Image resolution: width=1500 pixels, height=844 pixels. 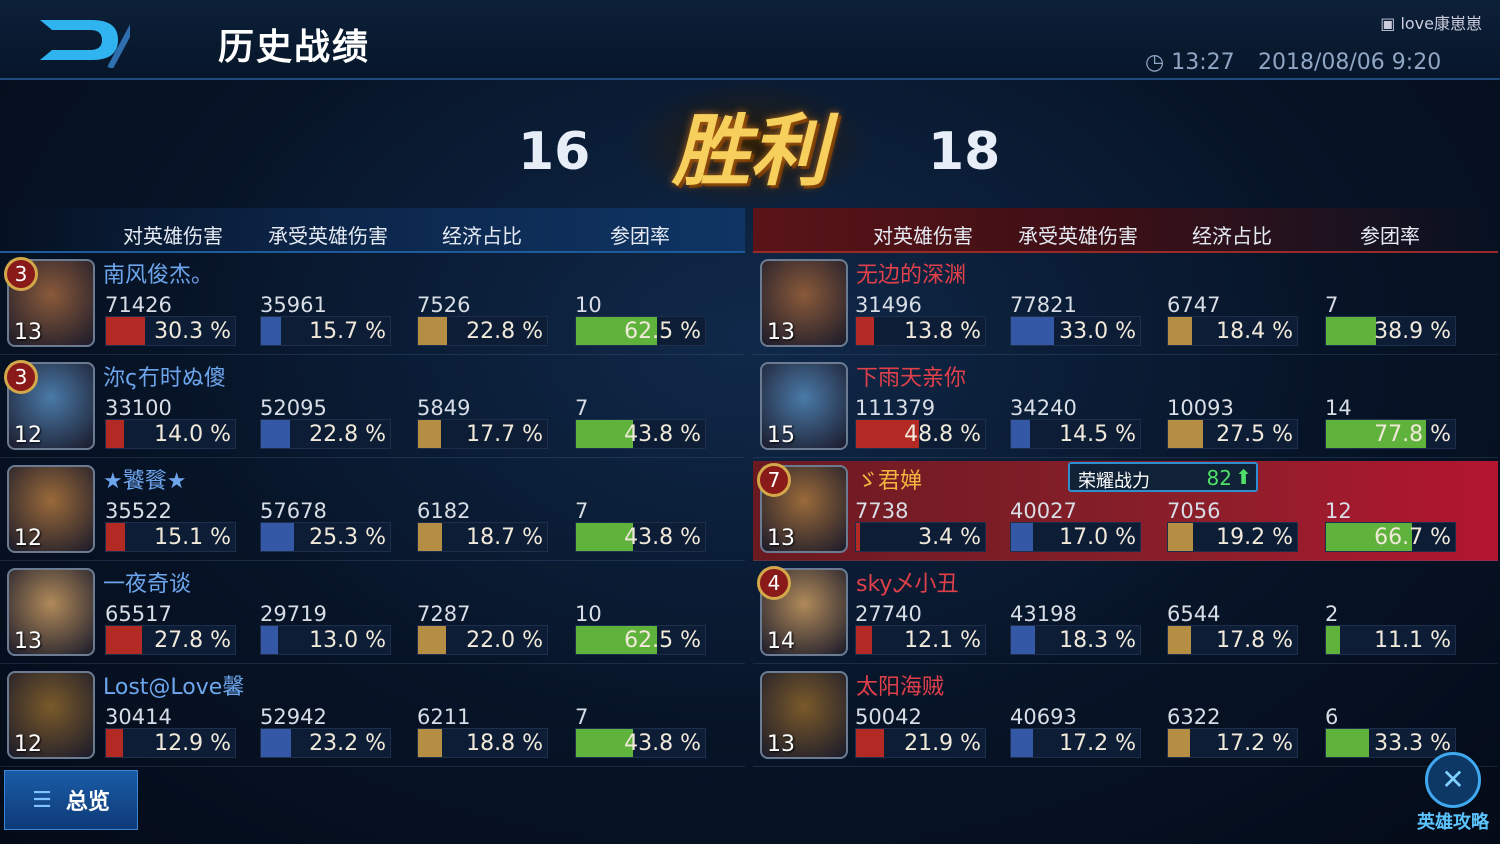 What do you see at coordinates (781, 641) in the screenshot?
I see `hero-level: 14` at bounding box center [781, 641].